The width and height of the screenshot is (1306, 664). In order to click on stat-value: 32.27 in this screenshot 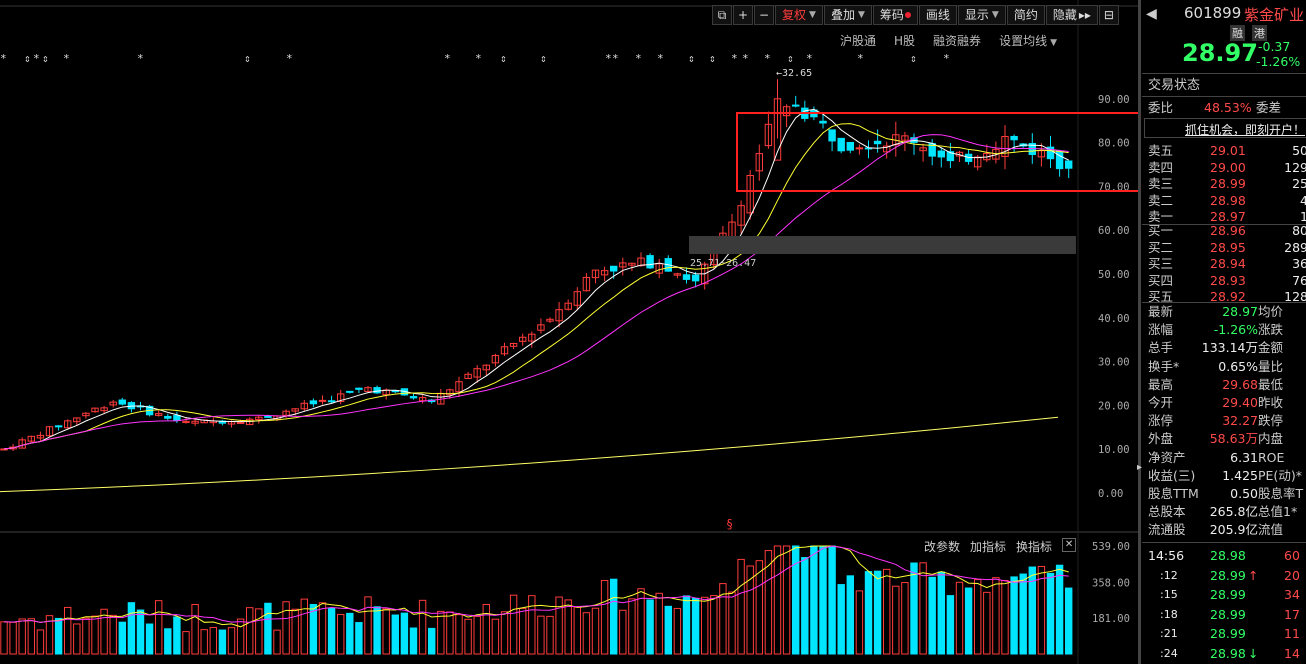, I will do `click(1240, 421)`.